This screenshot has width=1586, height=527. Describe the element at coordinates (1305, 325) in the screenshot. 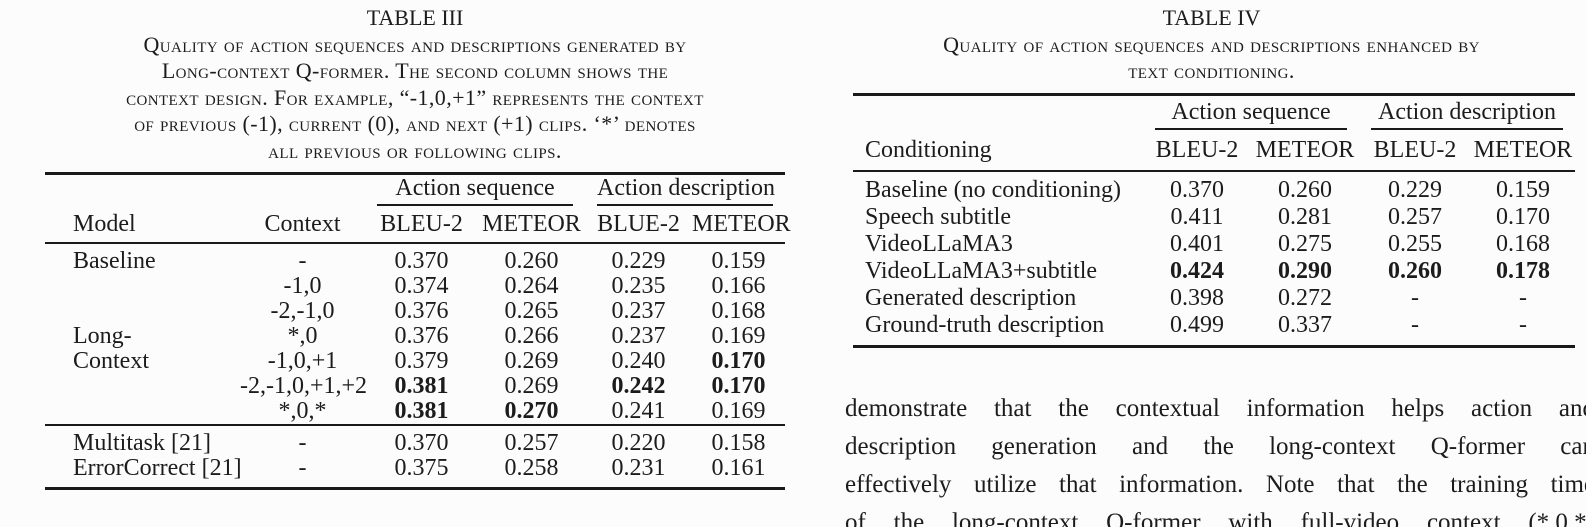

I see `metric-cell: 0.337` at that location.